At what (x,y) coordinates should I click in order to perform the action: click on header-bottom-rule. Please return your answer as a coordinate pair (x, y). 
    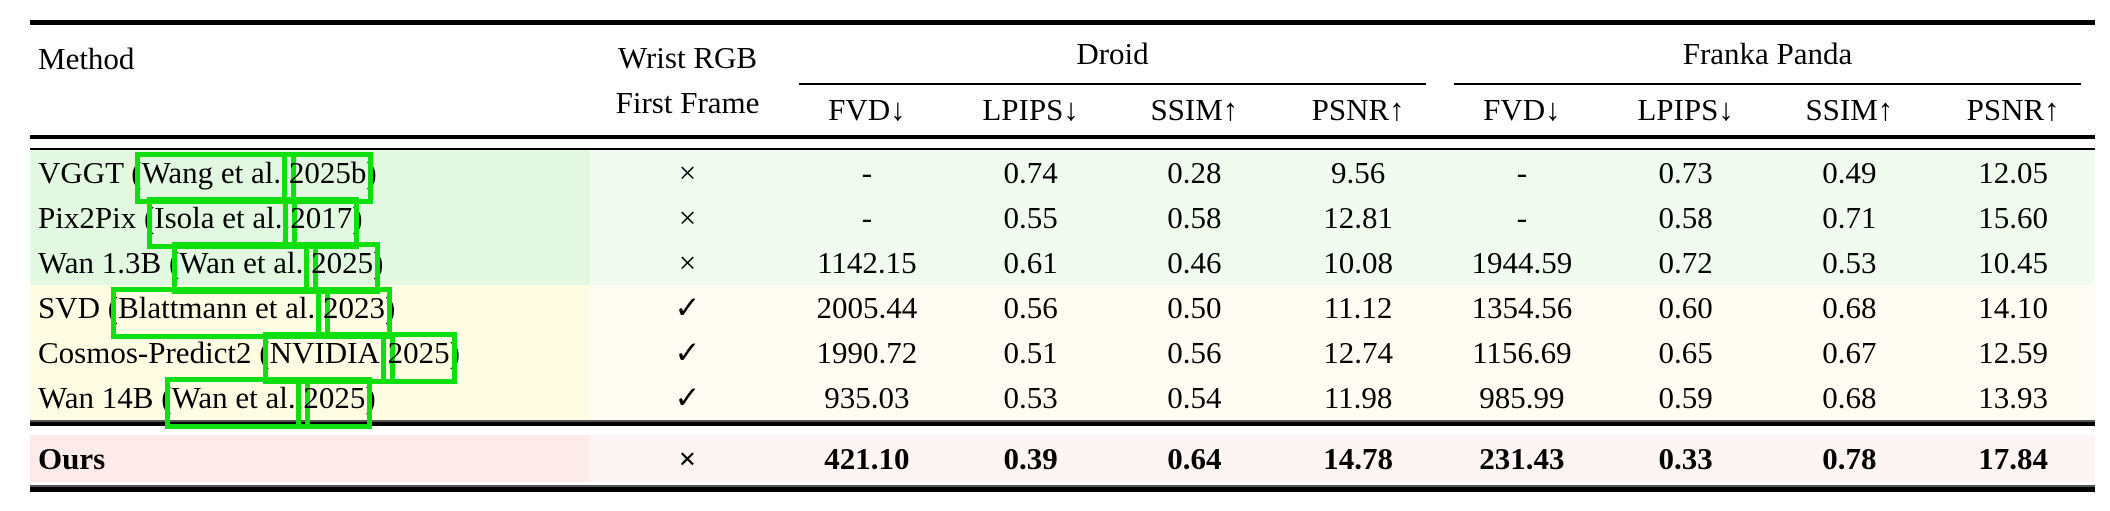
    Looking at the image, I should click on (1062, 142).